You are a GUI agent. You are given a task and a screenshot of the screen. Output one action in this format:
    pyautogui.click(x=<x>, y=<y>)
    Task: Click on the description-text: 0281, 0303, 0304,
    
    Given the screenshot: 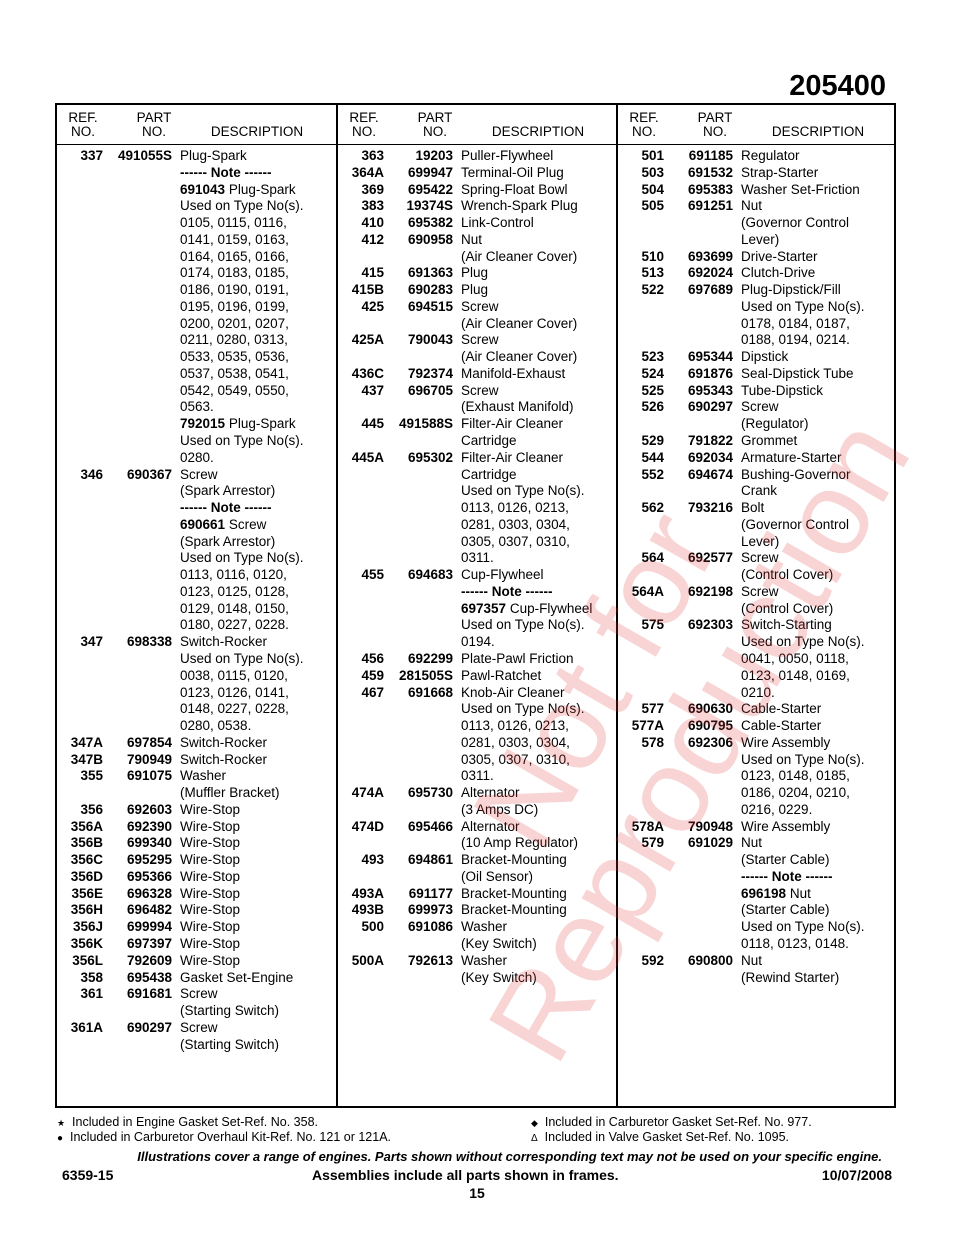 What is the action you would take?
    pyautogui.click(x=515, y=524)
    